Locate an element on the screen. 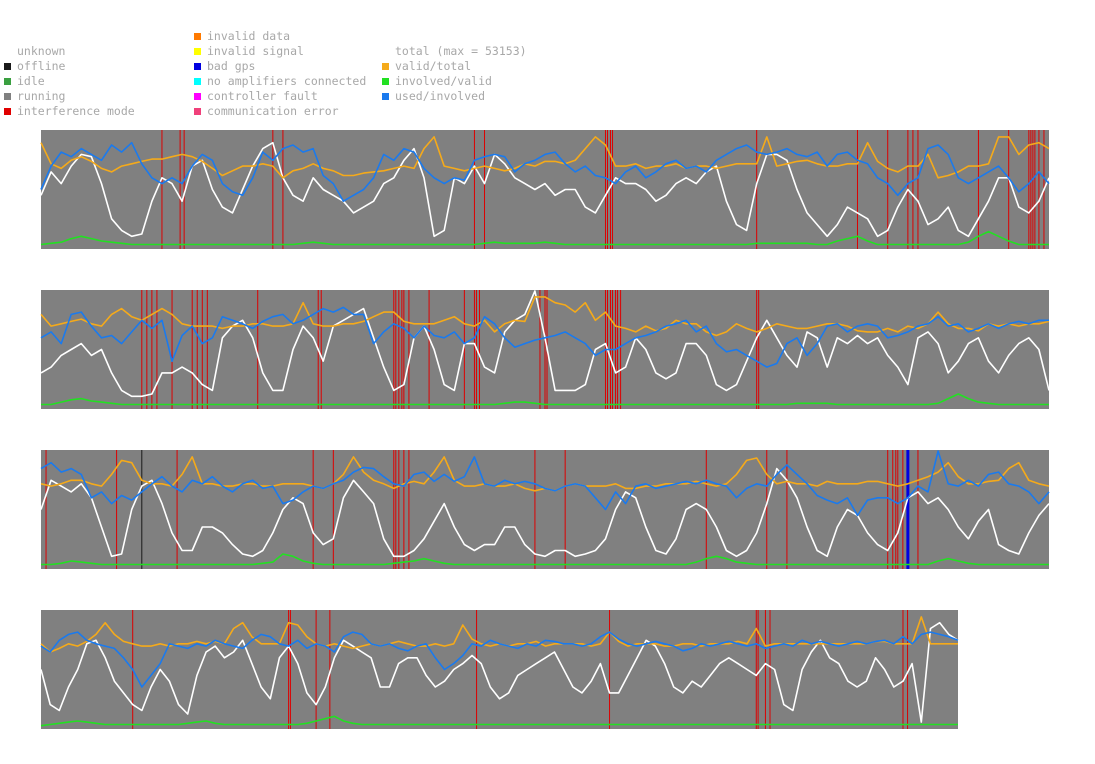 The height and width of the screenshot is (764, 1095). legend-label: unknown is located at coordinates (41, 51).